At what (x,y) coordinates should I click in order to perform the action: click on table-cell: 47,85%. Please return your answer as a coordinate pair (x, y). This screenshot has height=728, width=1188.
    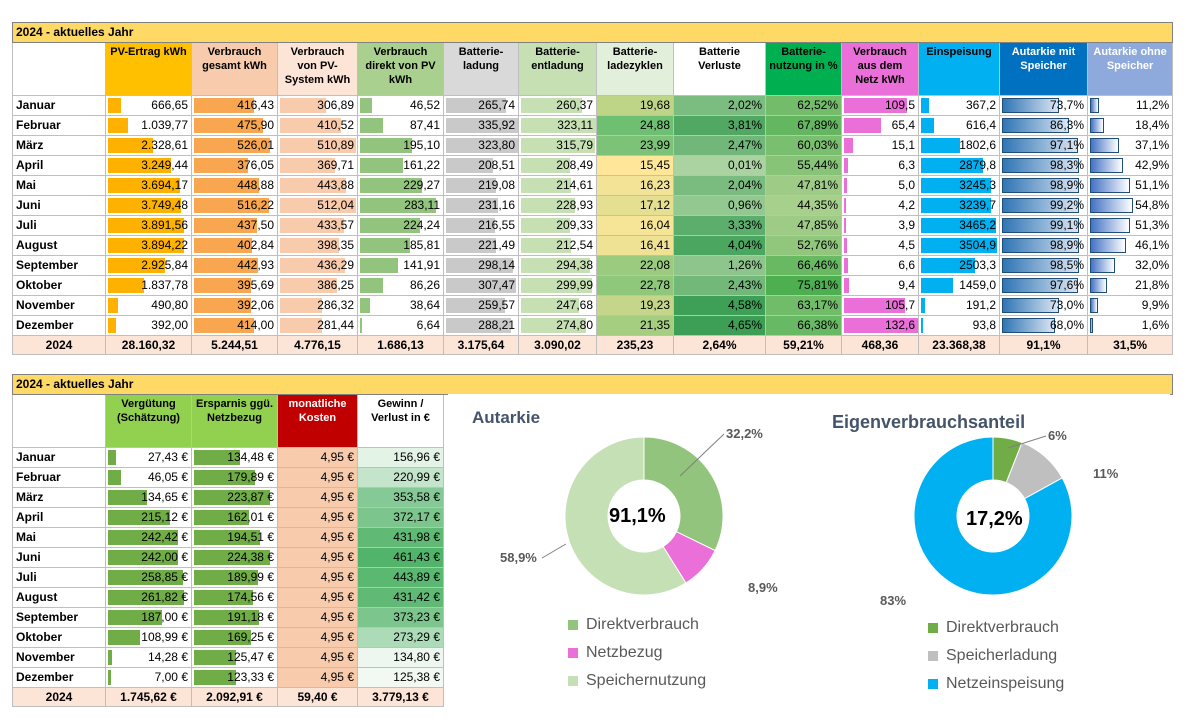
    Looking at the image, I should click on (803, 225).